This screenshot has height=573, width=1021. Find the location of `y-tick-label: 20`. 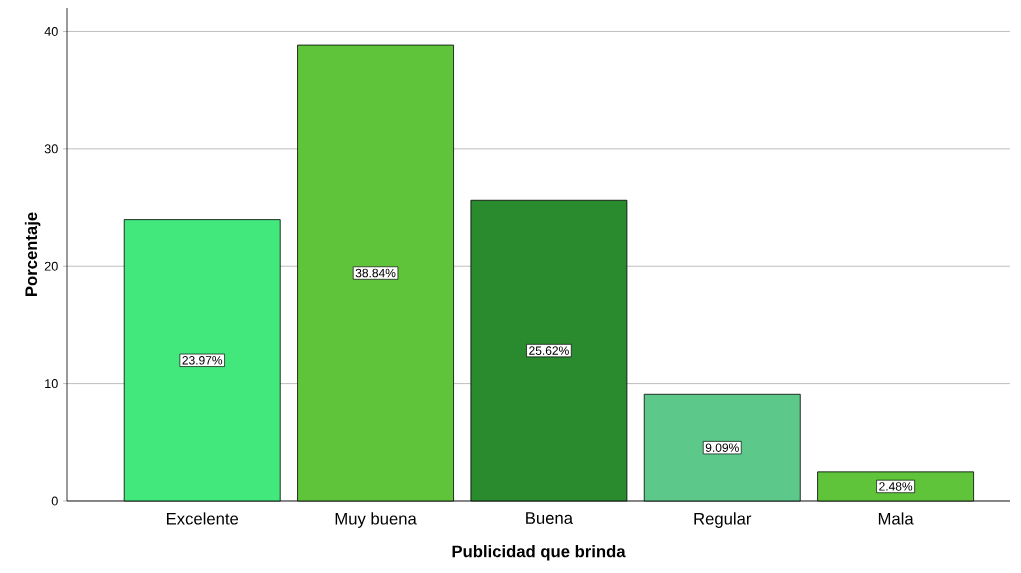

y-tick-label: 20 is located at coordinates (51, 266).